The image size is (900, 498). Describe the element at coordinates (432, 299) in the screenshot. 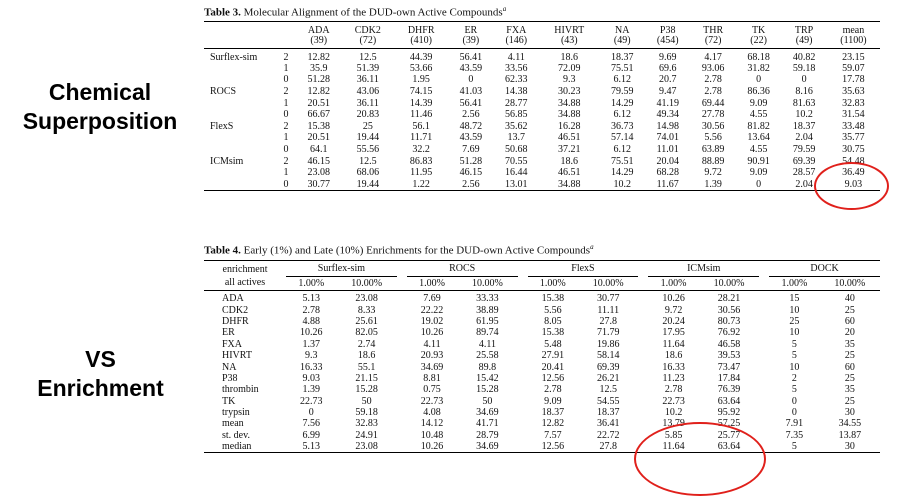

I see `table4-value-cell: 7.69` at that location.